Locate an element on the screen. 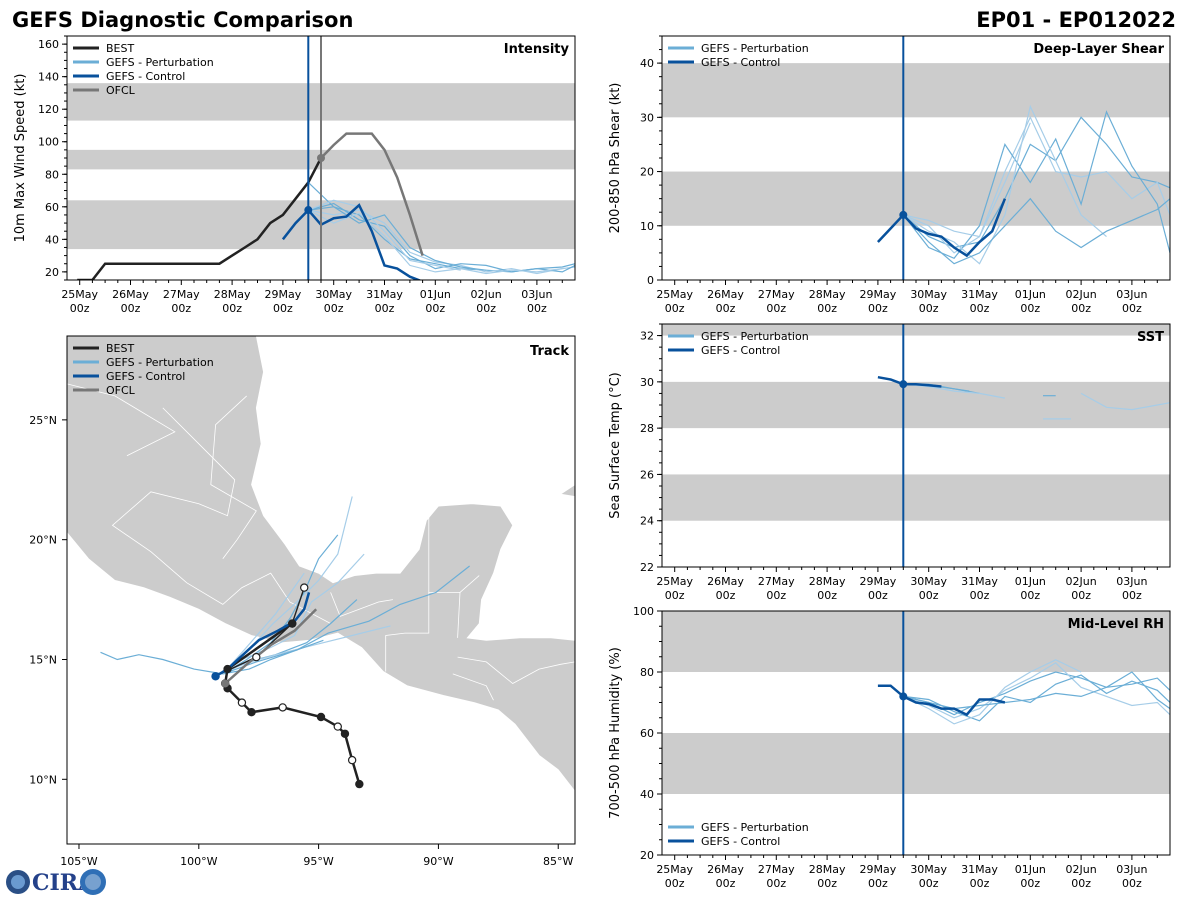  lat-tick-label: 25°N is located at coordinates (43, 420).